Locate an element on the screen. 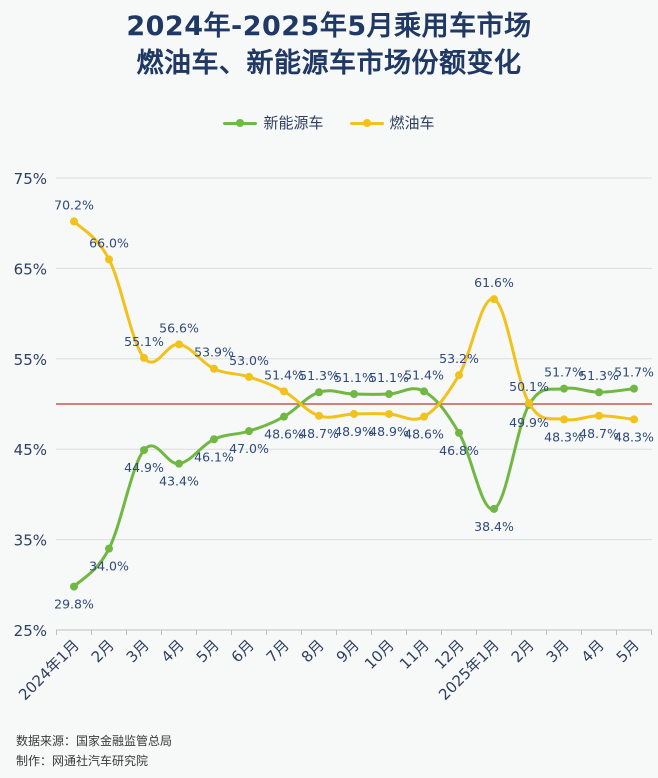 Image resolution: width=658 pixels, height=778 pixels. x-tick-label: 8月 is located at coordinates (313, 651).